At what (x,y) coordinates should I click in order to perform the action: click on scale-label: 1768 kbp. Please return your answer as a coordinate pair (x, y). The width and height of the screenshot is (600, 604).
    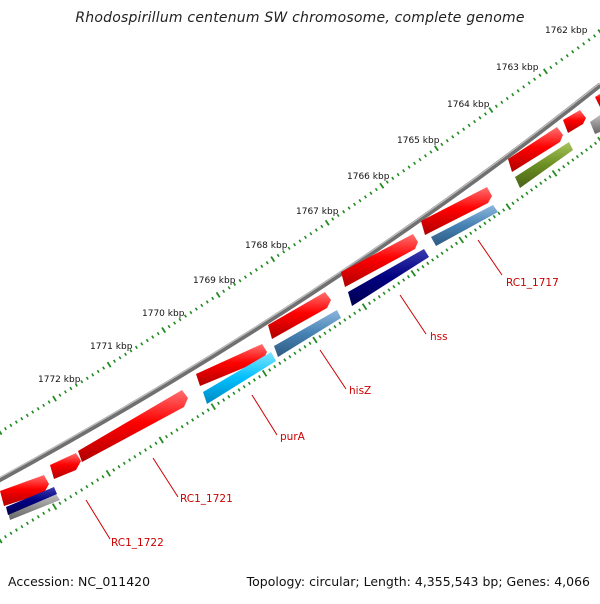
    Looking at the image, I should click on (266, 246).